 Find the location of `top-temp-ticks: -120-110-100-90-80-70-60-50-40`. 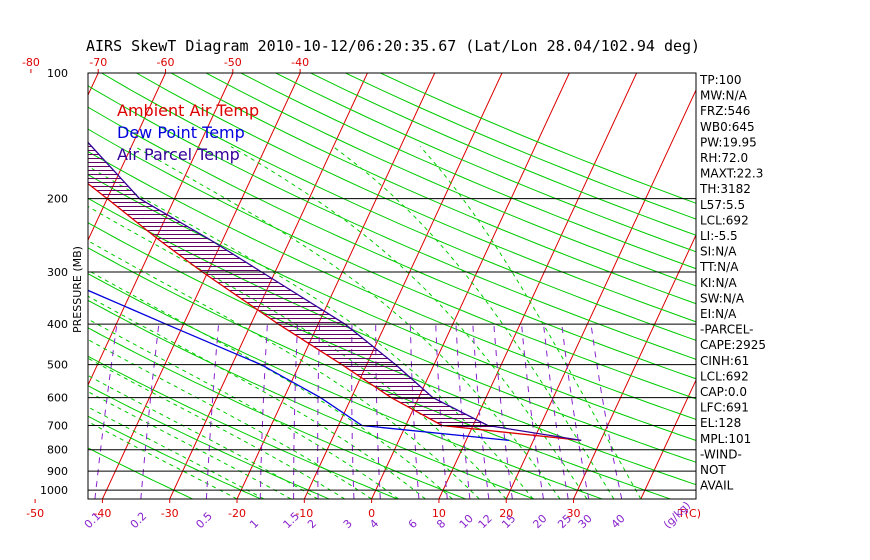

top-temp-ticks: -120-110-100-90-80-70-60-50-40 is located at coordinates (165, 64).